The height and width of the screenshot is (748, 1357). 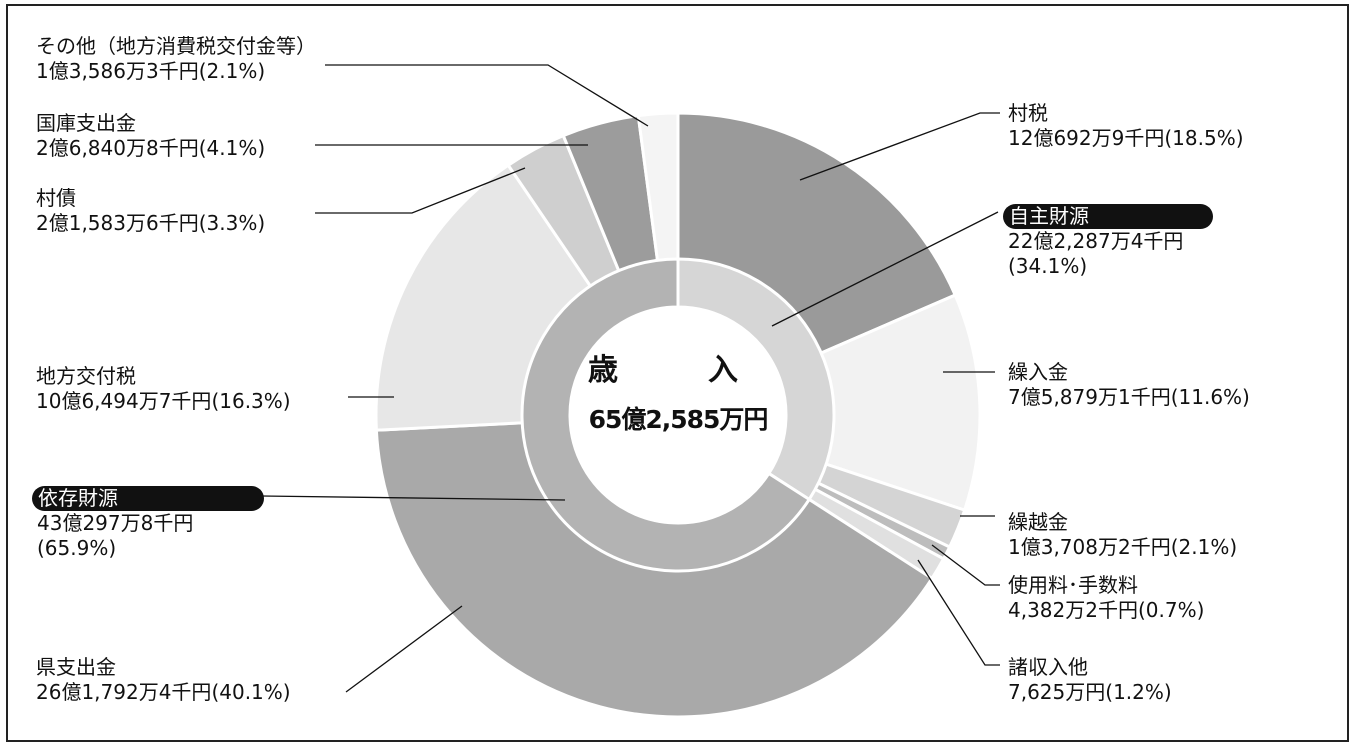 What do you see at coordinates (1038, 522) in the screenshot?
I see `label-name: 繰越金` at bounding box center [1038, 522].